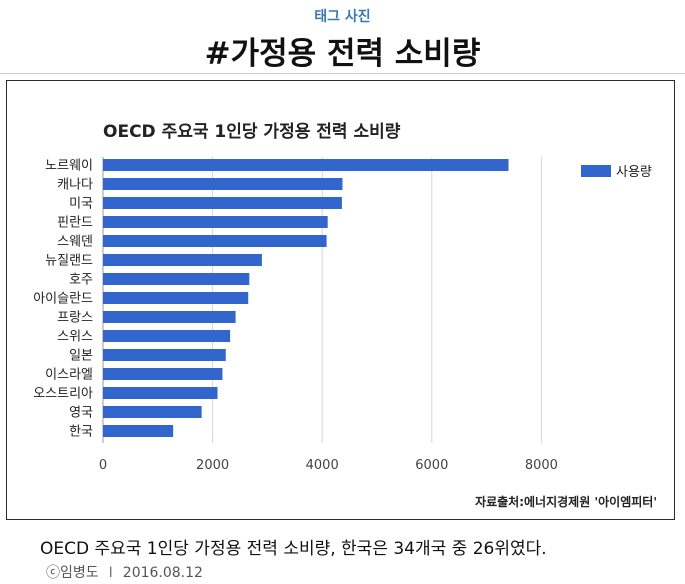 Image resolution: width=685 pixels, height=584 pixels. Describe the element at coordinates (75, 223) in the screenshot. I see `y-category-label: 핀란드` at that location.